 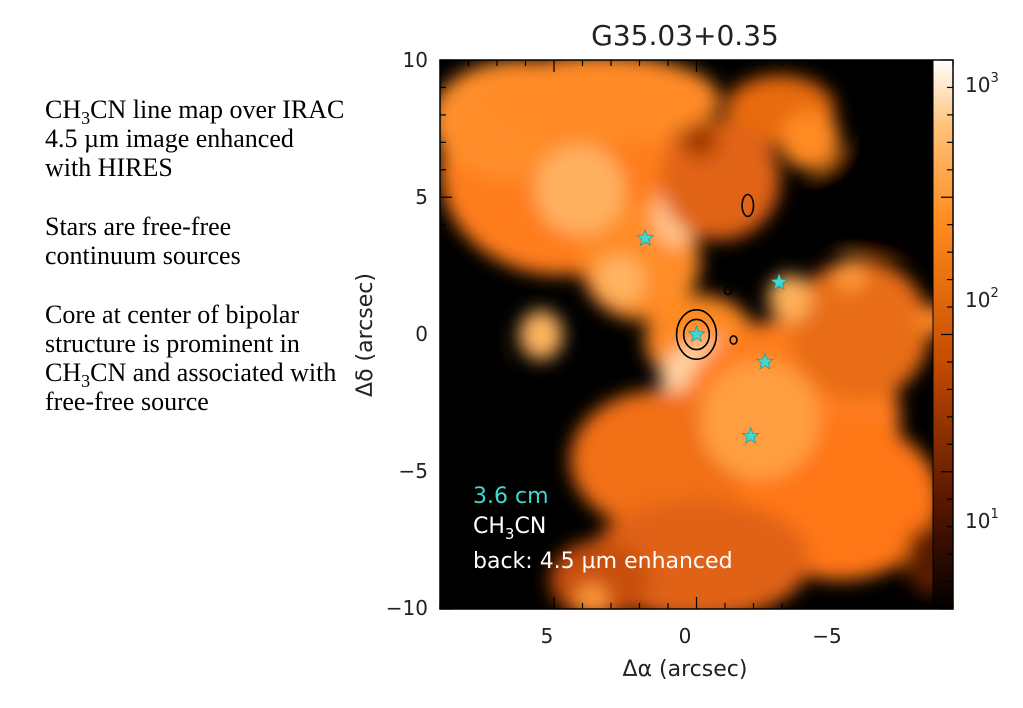 I want to click on free-free-sources, so click(x=712, y=336).